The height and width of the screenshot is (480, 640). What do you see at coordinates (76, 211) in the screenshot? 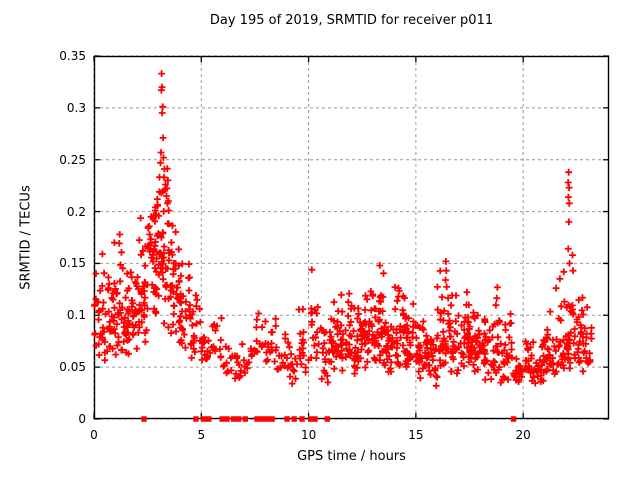
I see `y-tick-label: 0.2` at bounding box center [76, 211].